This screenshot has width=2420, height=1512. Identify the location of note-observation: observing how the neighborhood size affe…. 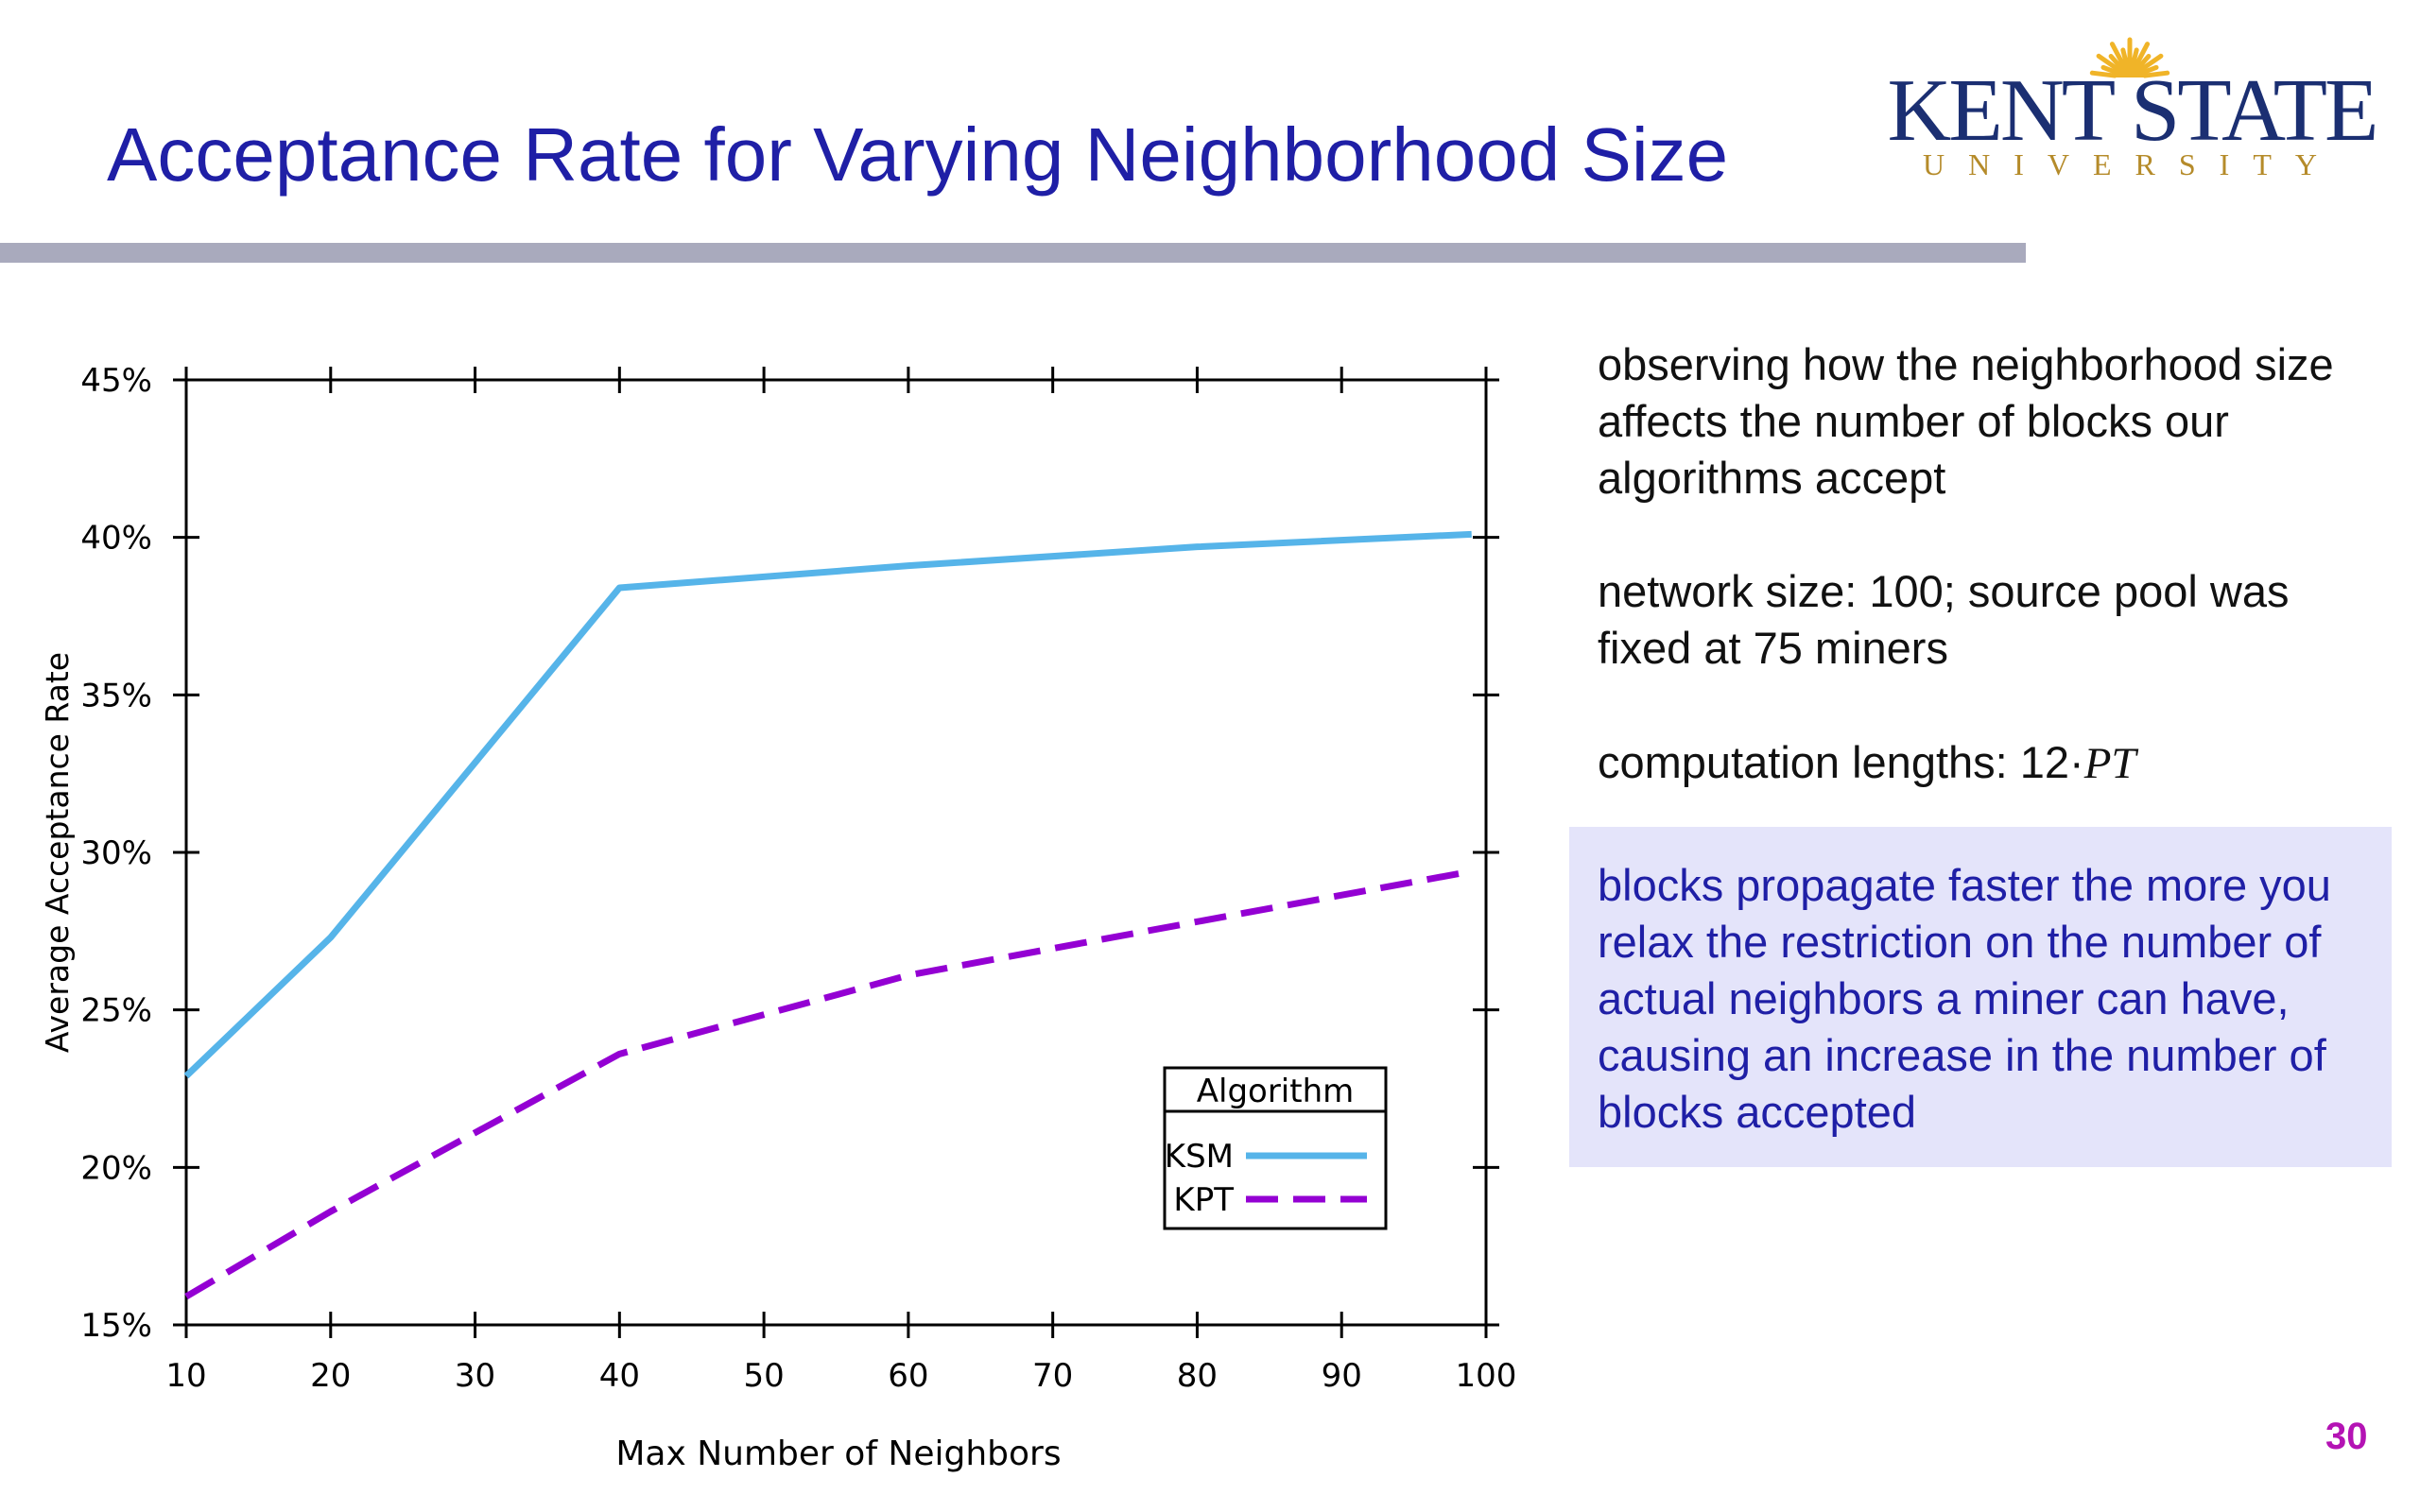
(1986, 421).